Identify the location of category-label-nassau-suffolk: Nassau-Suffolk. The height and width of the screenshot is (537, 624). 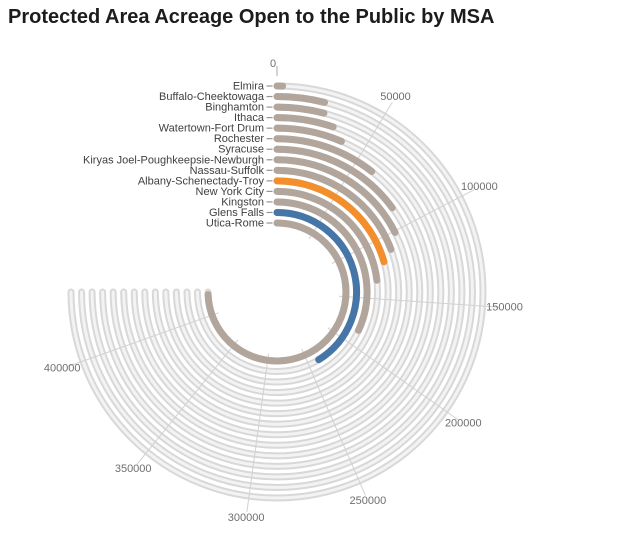
(227, 171).